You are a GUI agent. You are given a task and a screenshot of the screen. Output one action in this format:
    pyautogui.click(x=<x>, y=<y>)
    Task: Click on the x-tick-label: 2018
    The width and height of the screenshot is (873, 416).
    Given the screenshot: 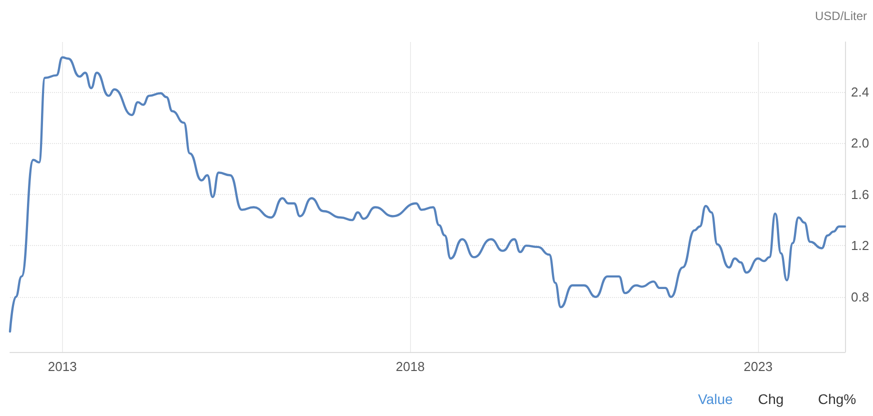 What is the action you would take?
    pyautogui.click(x=410, y=366)
    